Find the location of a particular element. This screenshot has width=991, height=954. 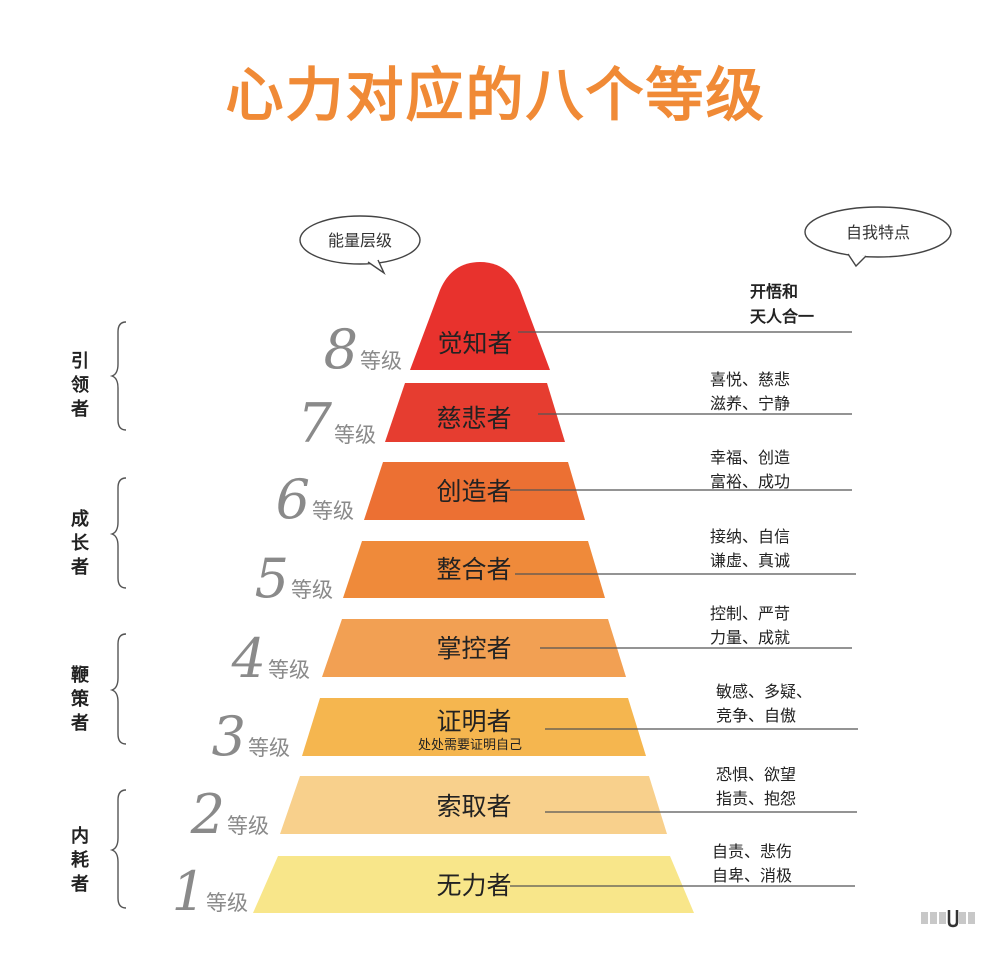

group-growers-char-1: 成 is located at coordinates (80, 519).